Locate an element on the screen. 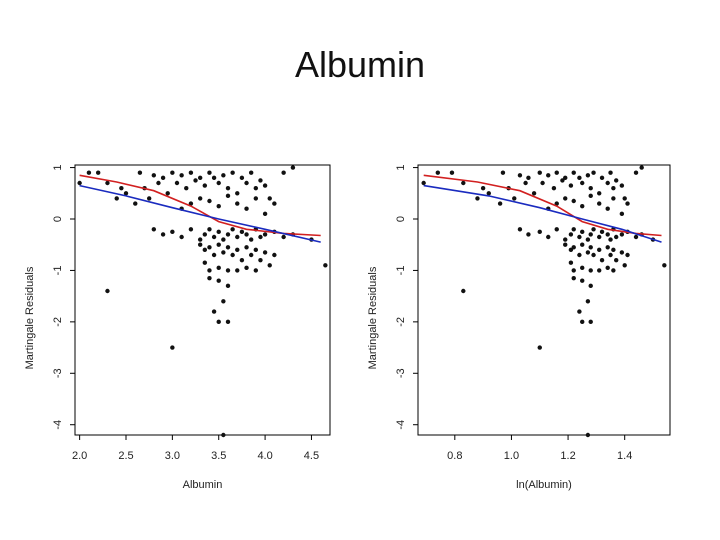 The image size is (720, 540). x-tick-label: 3.5 is located at coordinates (218, 456).